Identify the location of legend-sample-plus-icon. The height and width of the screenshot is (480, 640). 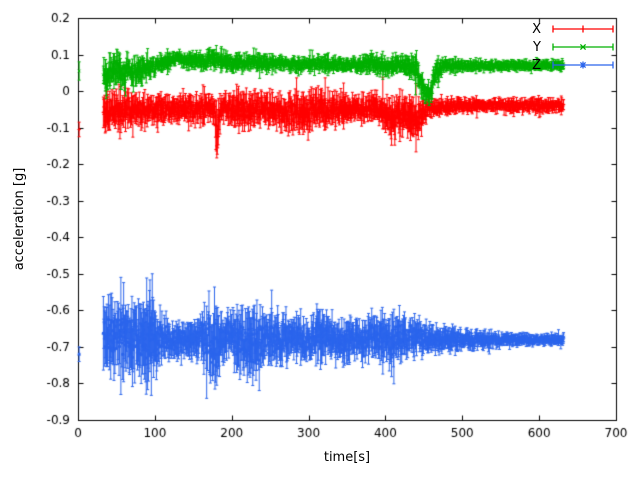
(583, 29).